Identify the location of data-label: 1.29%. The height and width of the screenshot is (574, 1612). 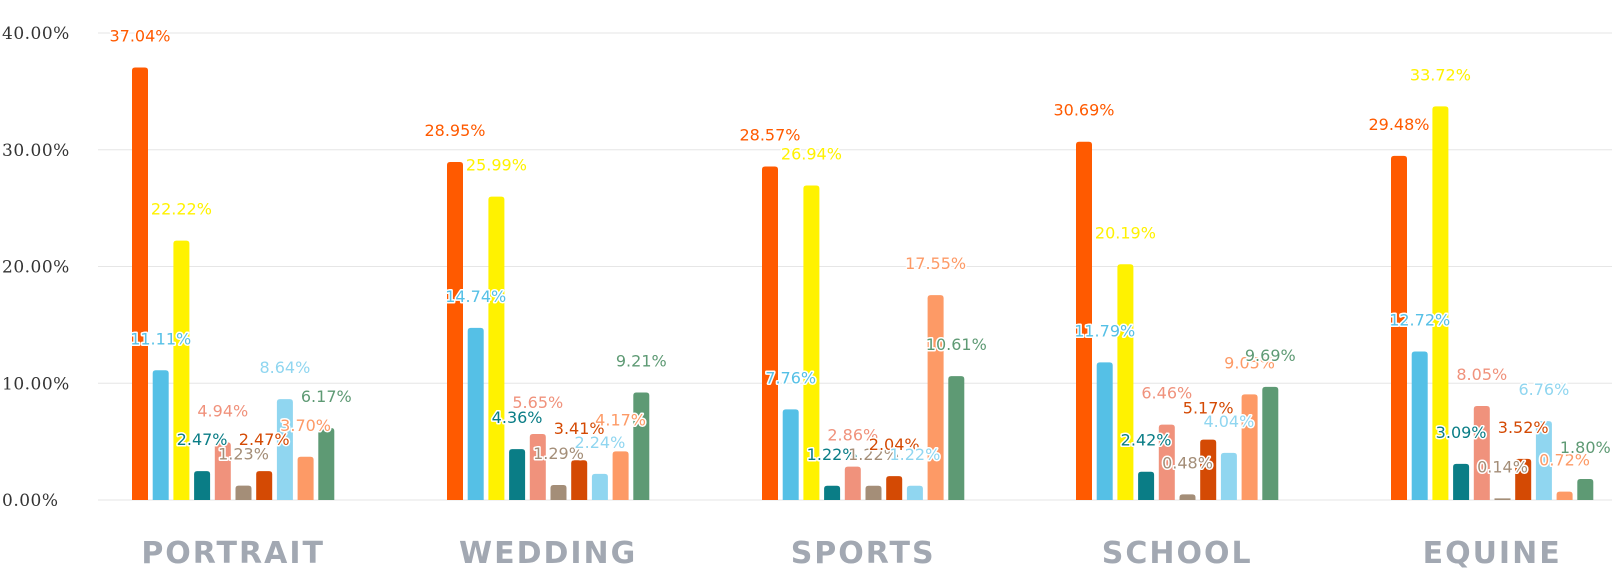
(558, 453).